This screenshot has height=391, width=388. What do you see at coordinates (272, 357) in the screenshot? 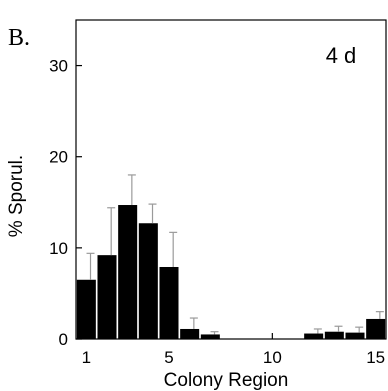
I see `x-tick-label-10: 10` at bounding box center [272, 357].